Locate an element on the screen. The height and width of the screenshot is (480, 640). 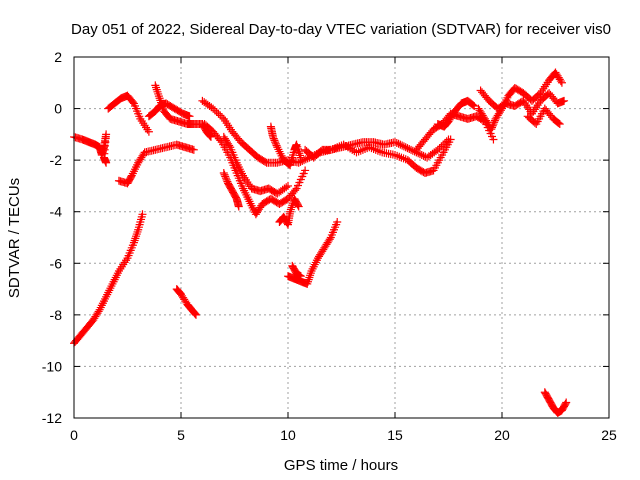
x-tick-label: 25 is located at coordinates (609, 435).